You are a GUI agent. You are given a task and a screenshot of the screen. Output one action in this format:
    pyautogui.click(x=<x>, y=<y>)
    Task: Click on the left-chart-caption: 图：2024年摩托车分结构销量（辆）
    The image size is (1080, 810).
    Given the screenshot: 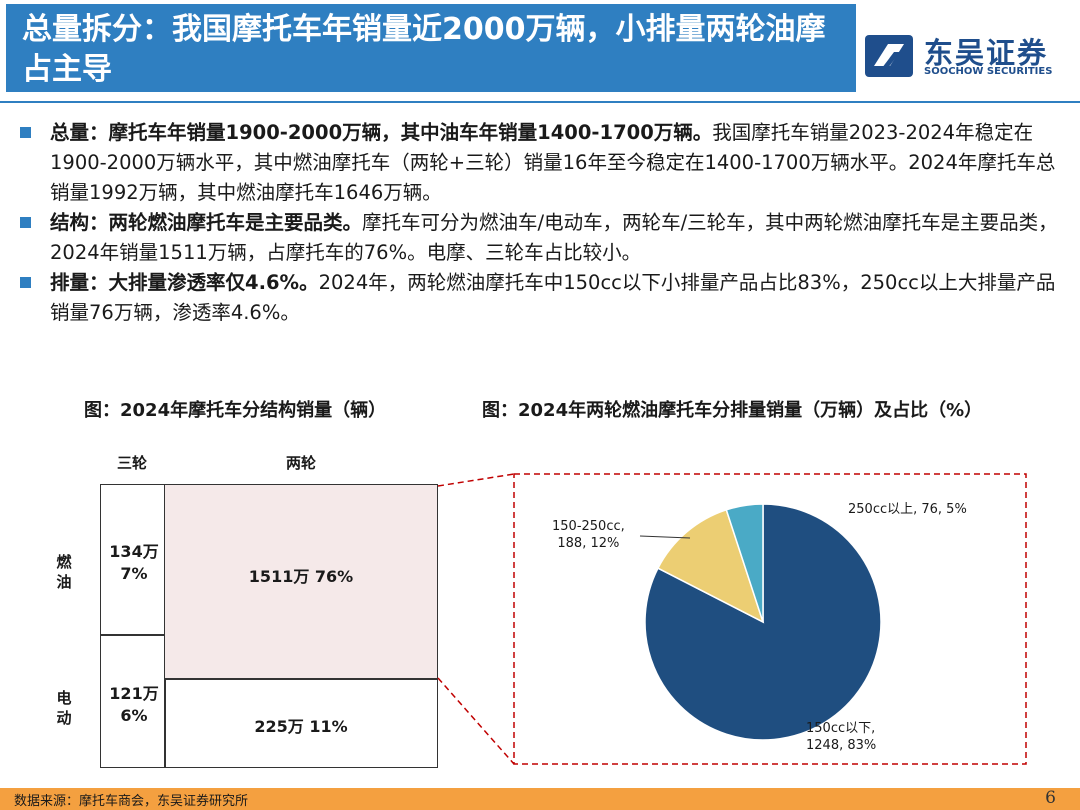 What is the action you would take?
    pyautogui.click(x=235, y=410)
    